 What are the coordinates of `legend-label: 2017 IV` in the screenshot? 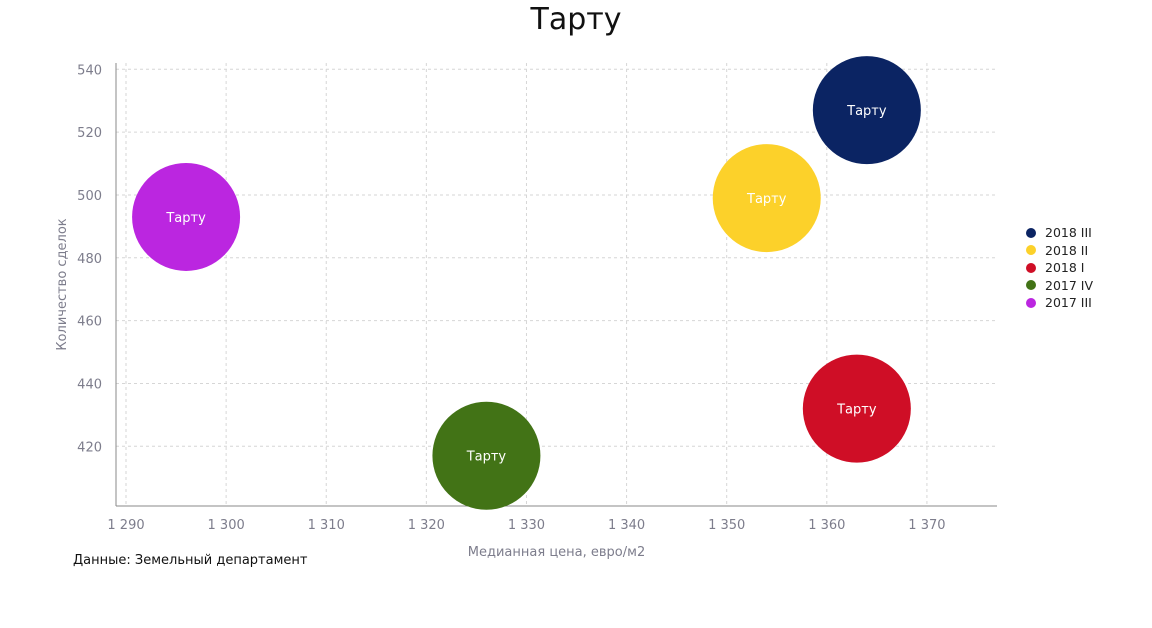 It's located at (1069, 285).